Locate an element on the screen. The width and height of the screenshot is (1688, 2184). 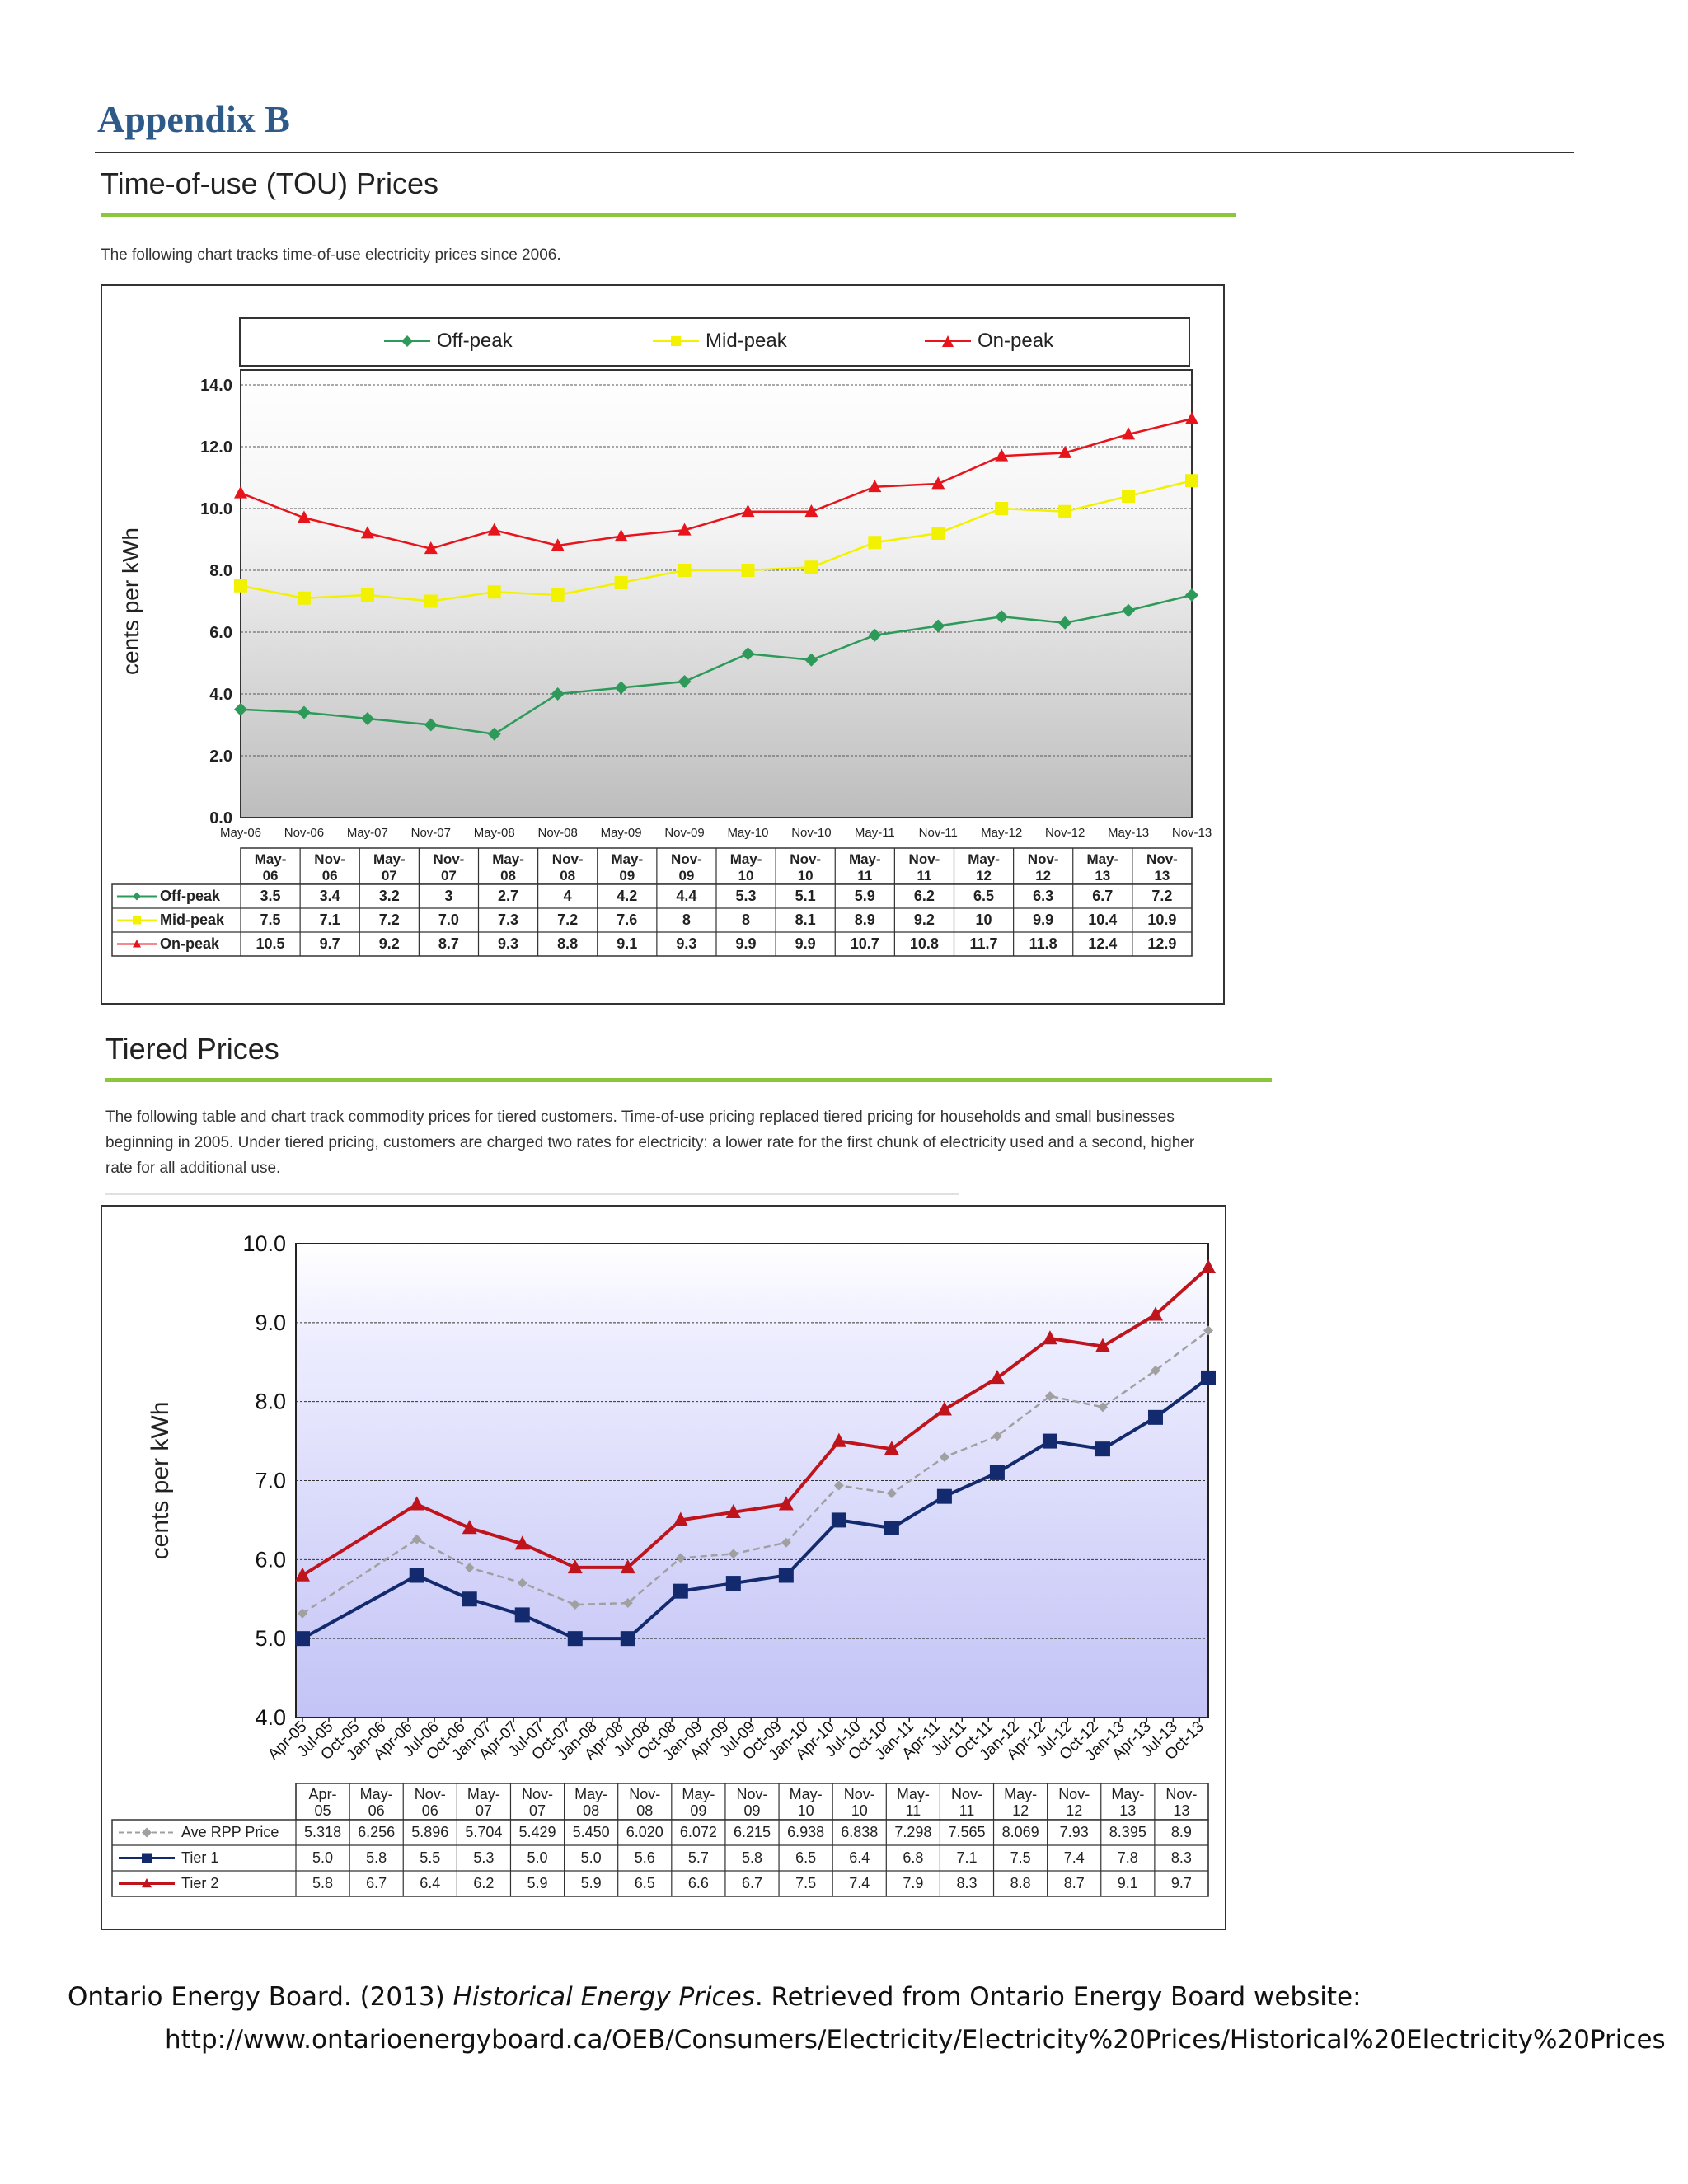
tiered-y-axis-label: cents per kWh is located at coordinates (160, 1481).